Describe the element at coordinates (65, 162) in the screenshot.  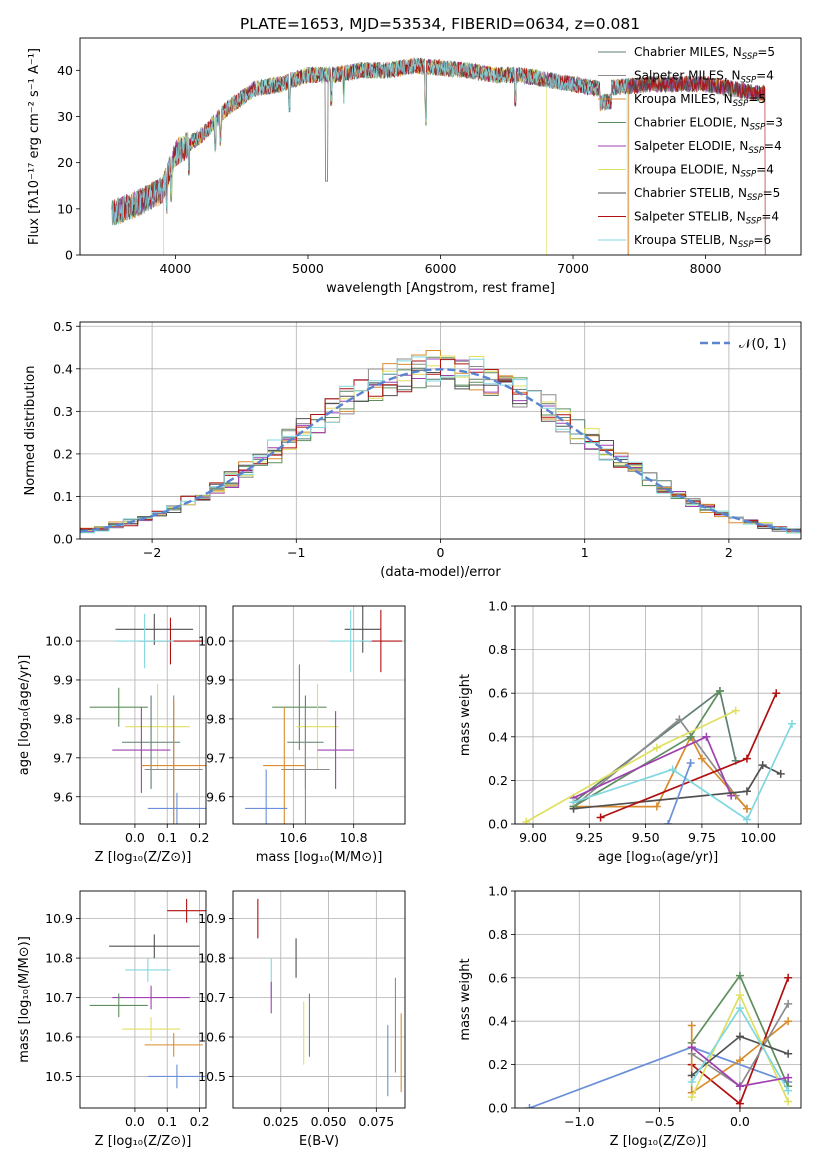
I see `y-tick-label: 20` at that location.